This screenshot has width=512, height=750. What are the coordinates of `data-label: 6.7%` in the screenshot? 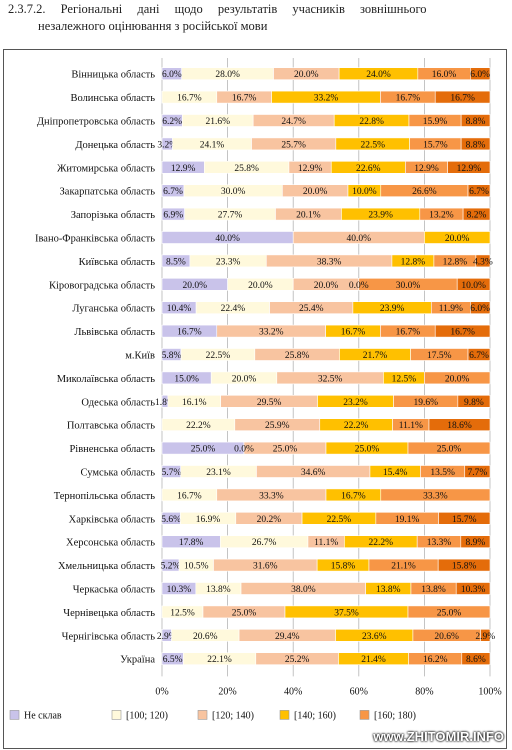 It's located at (479, 356).